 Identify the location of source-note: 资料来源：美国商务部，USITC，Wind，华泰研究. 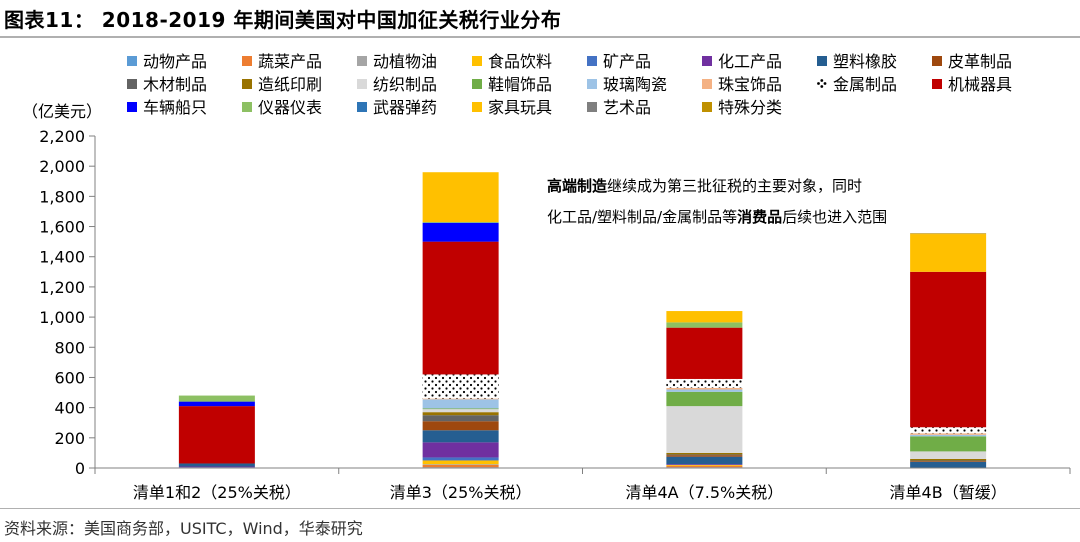
(183, 528).